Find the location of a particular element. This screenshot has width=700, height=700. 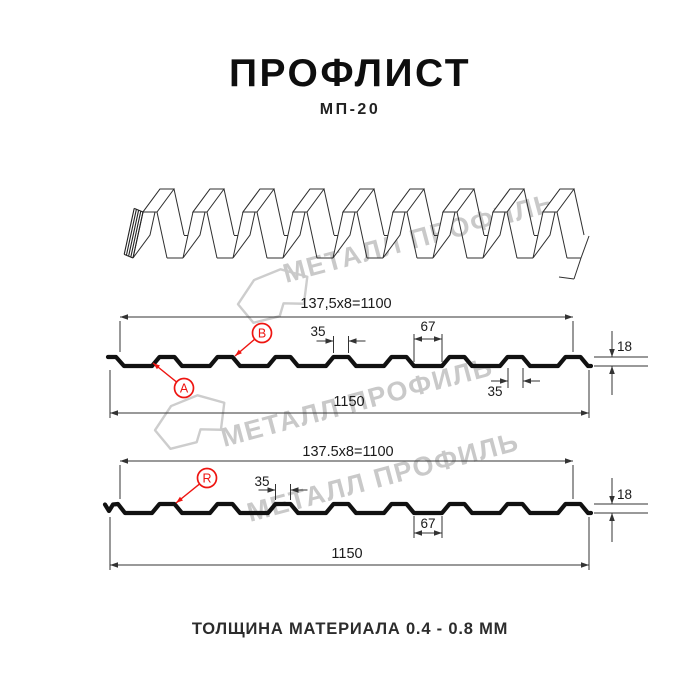

dimension-label-coverage-top: 137,5x8=1100 is located at coordinates (345, 304).